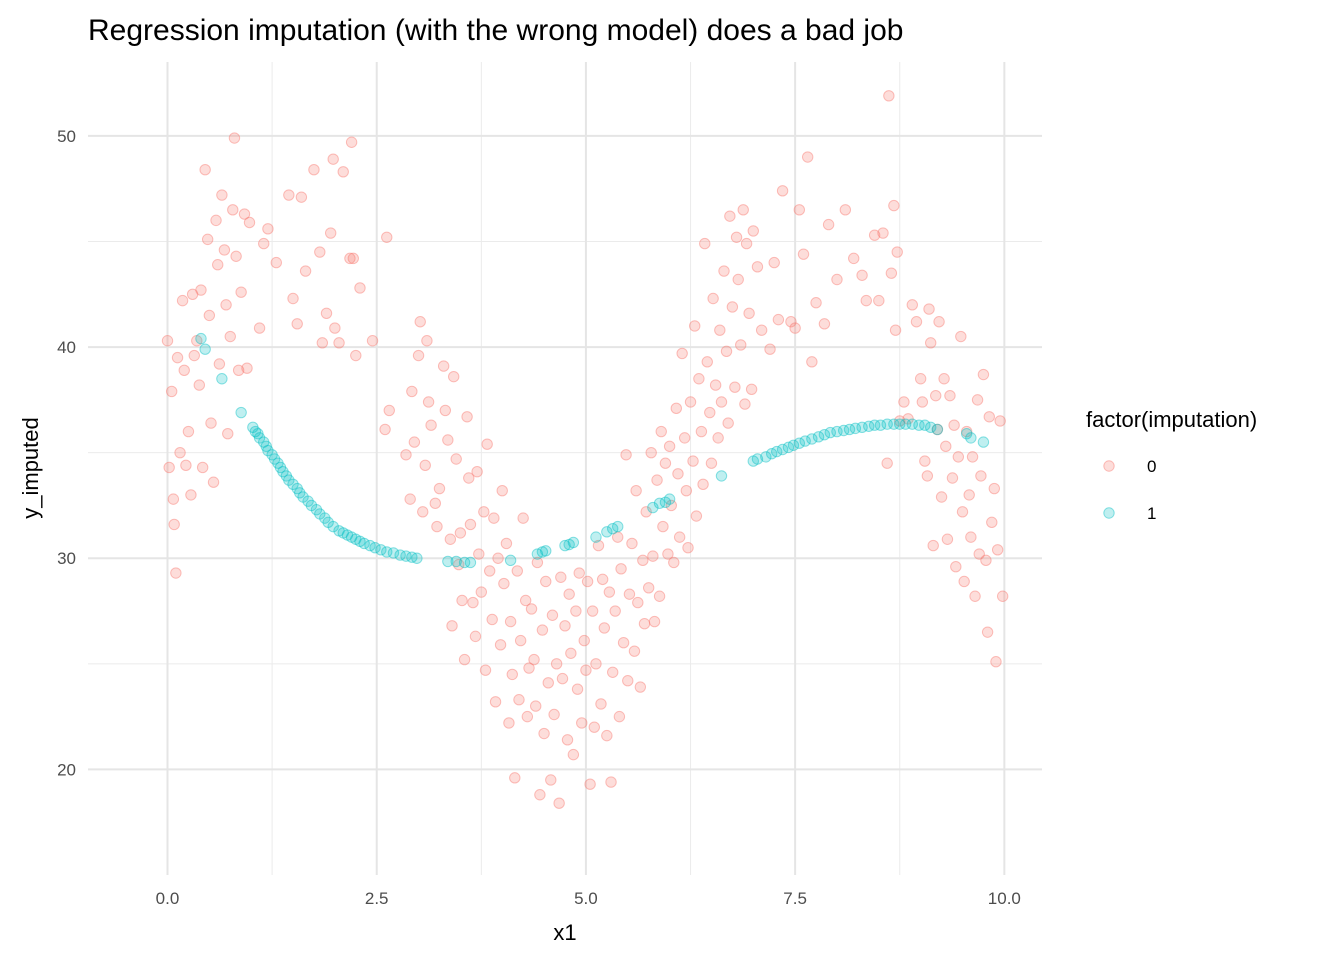  I want to click on y-tick-labels: 20 30 40 50, so click(66, 453).